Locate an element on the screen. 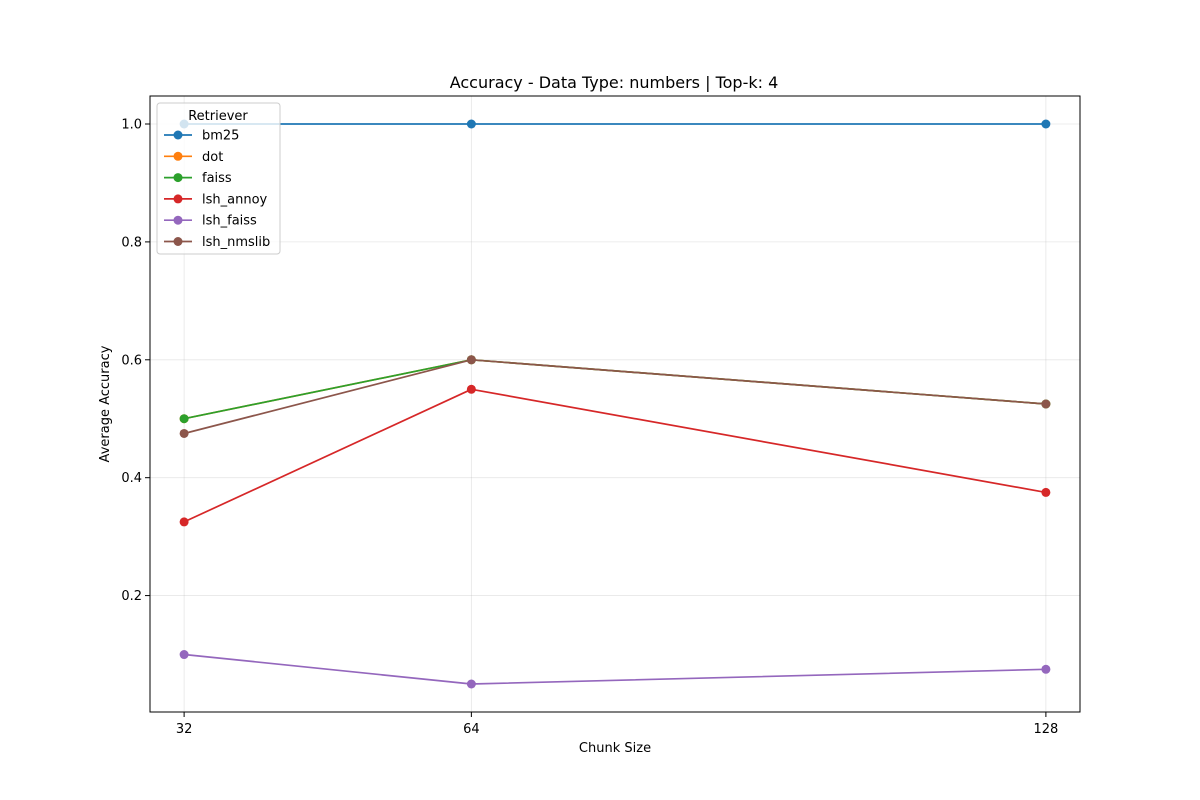 The height and width of the screenshot is (800, 1200). legend-item-lsh-annoy: lsh_annoy is located at coordinates (216, 199).